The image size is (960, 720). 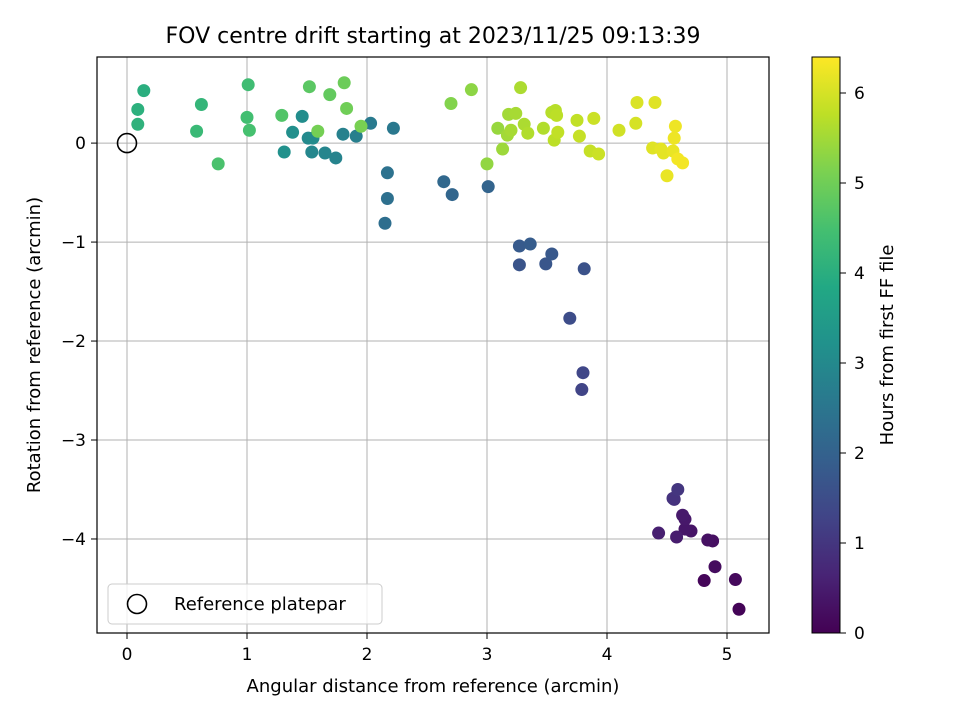 What do you see at coordinates (727, 655) in the screenshot?
I see `x-tick-label: 5` at bounding box center [727, 655].